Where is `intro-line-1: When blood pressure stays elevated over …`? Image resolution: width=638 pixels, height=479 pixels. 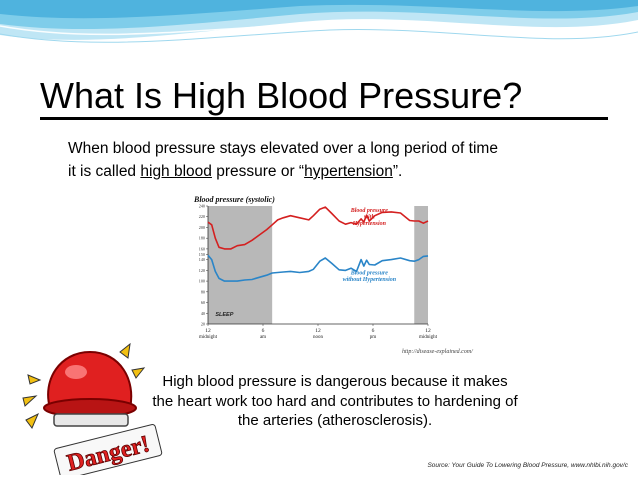
intro-line-1: When blood pressure stays elevated over … is located at coordinates (283, 148).